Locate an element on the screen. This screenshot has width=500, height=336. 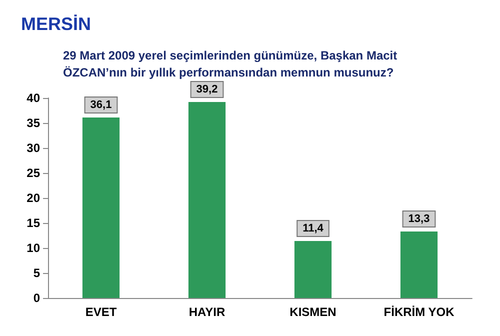
data-label: 13,3 is located at coordinates (419, 219).